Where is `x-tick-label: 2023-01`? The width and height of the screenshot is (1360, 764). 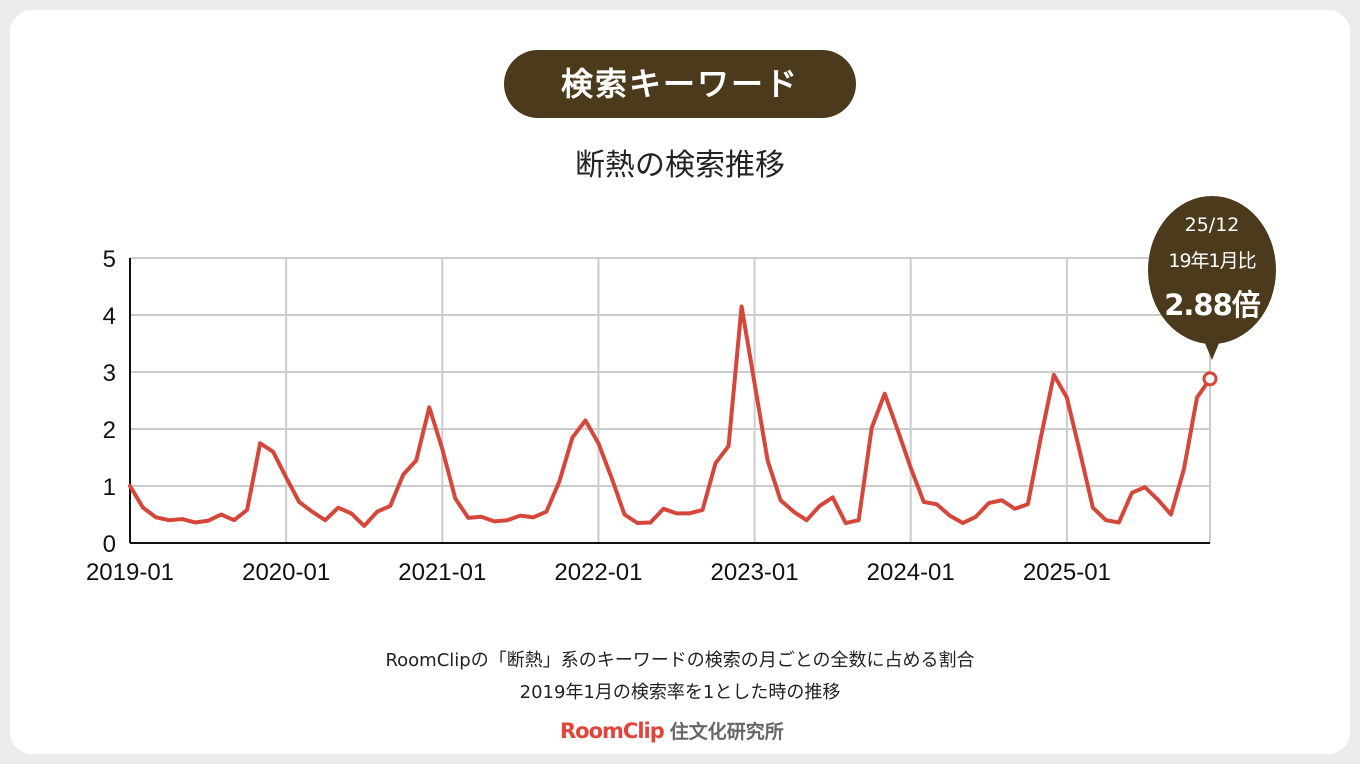 x-tick-label: 2023-01 is located at coordinates (755, 572).